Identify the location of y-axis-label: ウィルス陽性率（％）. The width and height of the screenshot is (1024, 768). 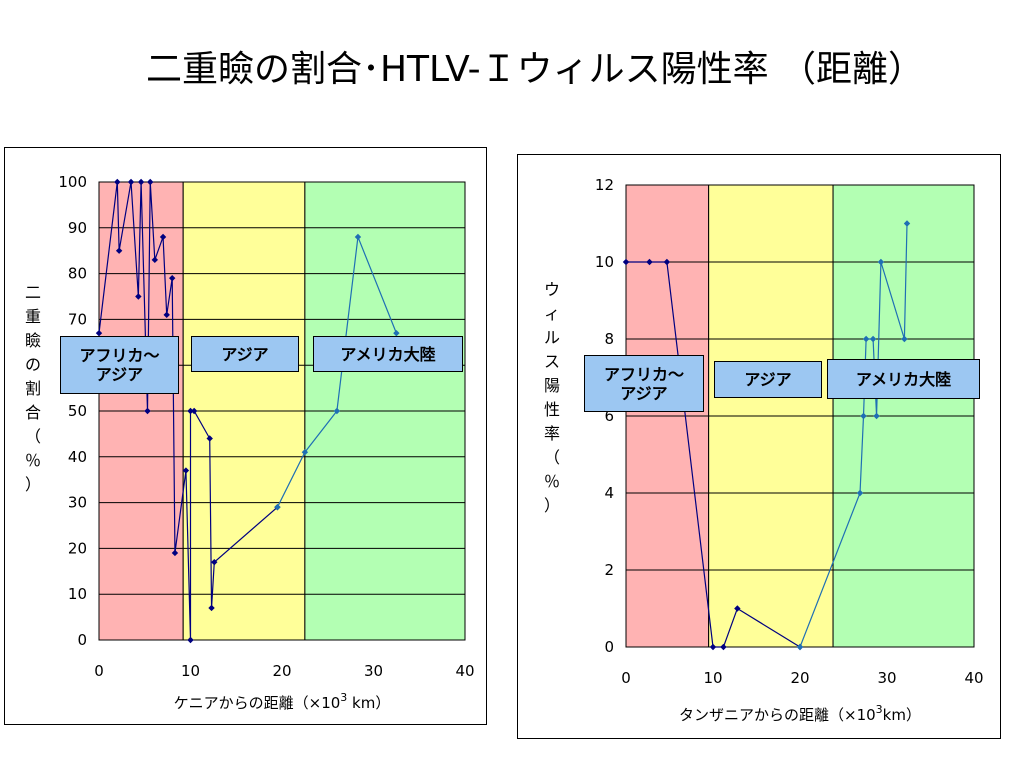
(552, 397).